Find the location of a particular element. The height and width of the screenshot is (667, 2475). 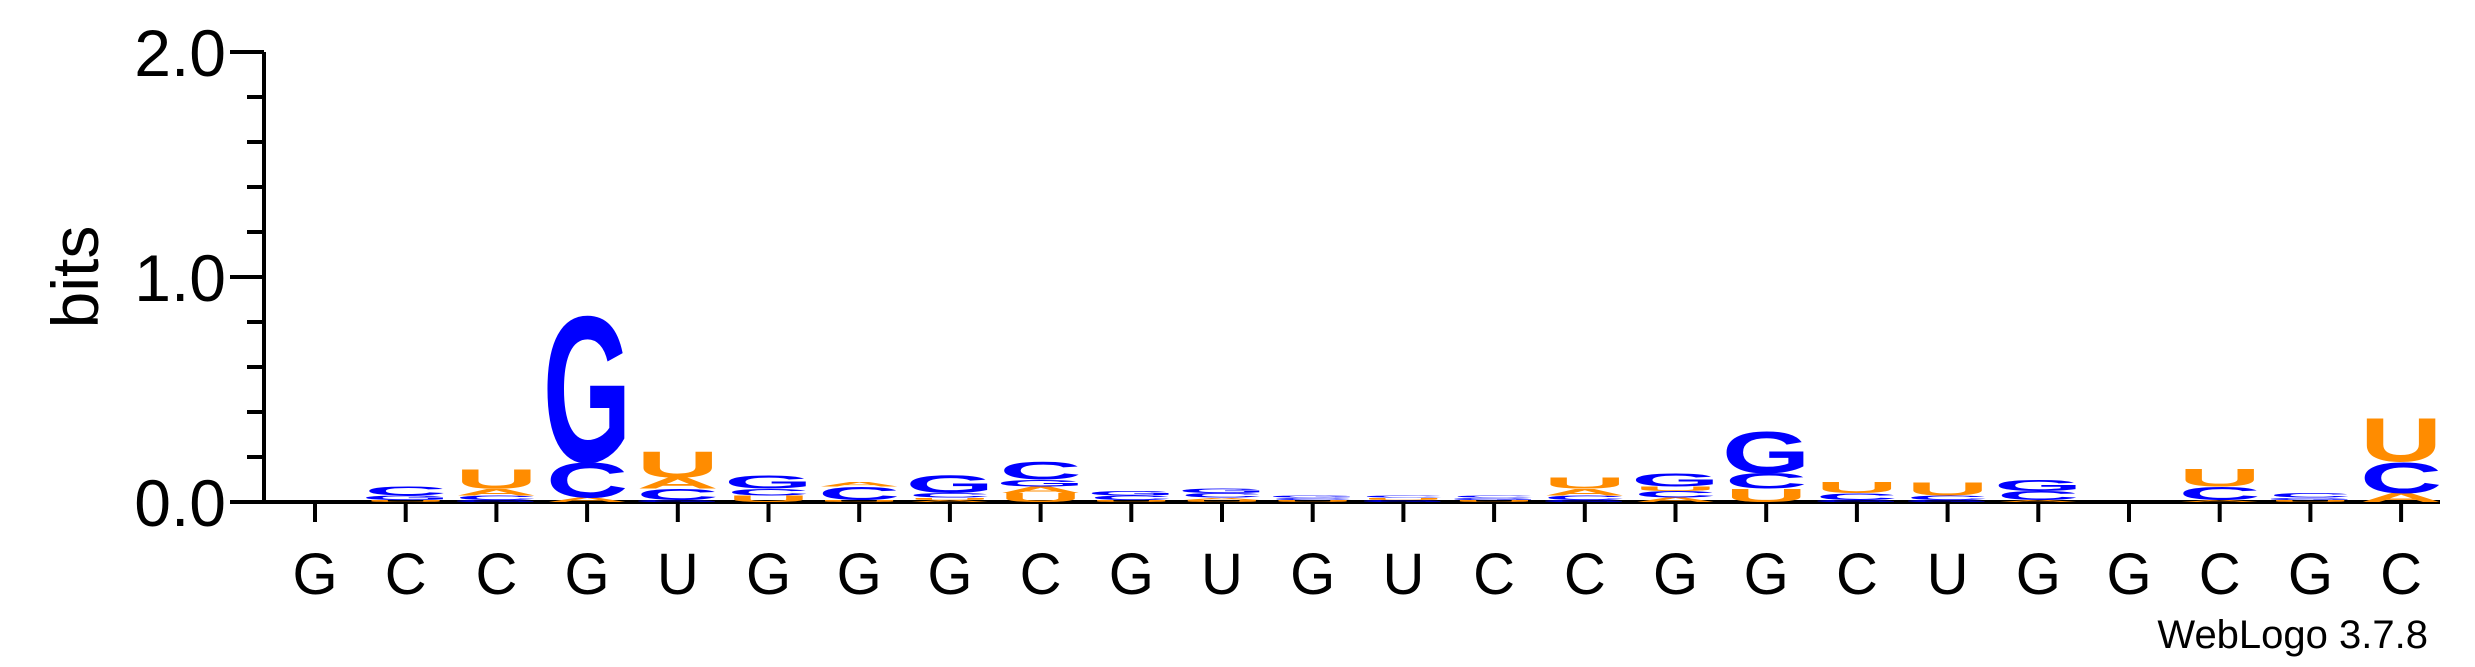

y-axis-label: bits is located at coordinates (75, 277).